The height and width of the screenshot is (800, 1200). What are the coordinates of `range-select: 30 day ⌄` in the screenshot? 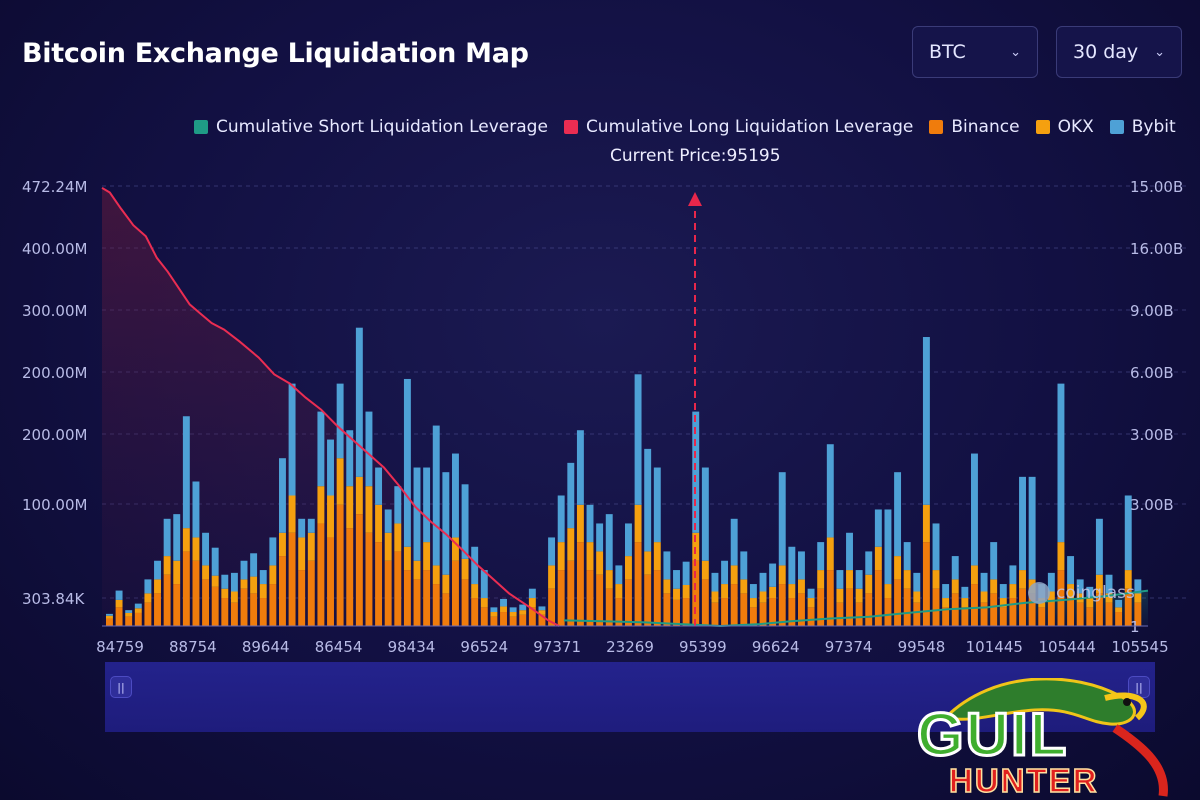 It's located at (1119, 52).